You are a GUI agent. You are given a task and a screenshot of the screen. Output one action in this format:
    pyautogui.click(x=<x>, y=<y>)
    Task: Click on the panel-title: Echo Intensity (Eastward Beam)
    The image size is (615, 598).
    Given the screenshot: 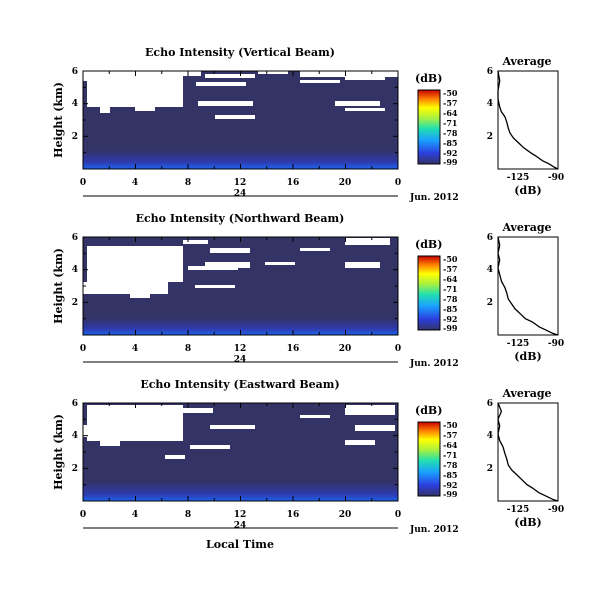 What is the action you would take?
    pyautogui.click(x=239, y=384)
    